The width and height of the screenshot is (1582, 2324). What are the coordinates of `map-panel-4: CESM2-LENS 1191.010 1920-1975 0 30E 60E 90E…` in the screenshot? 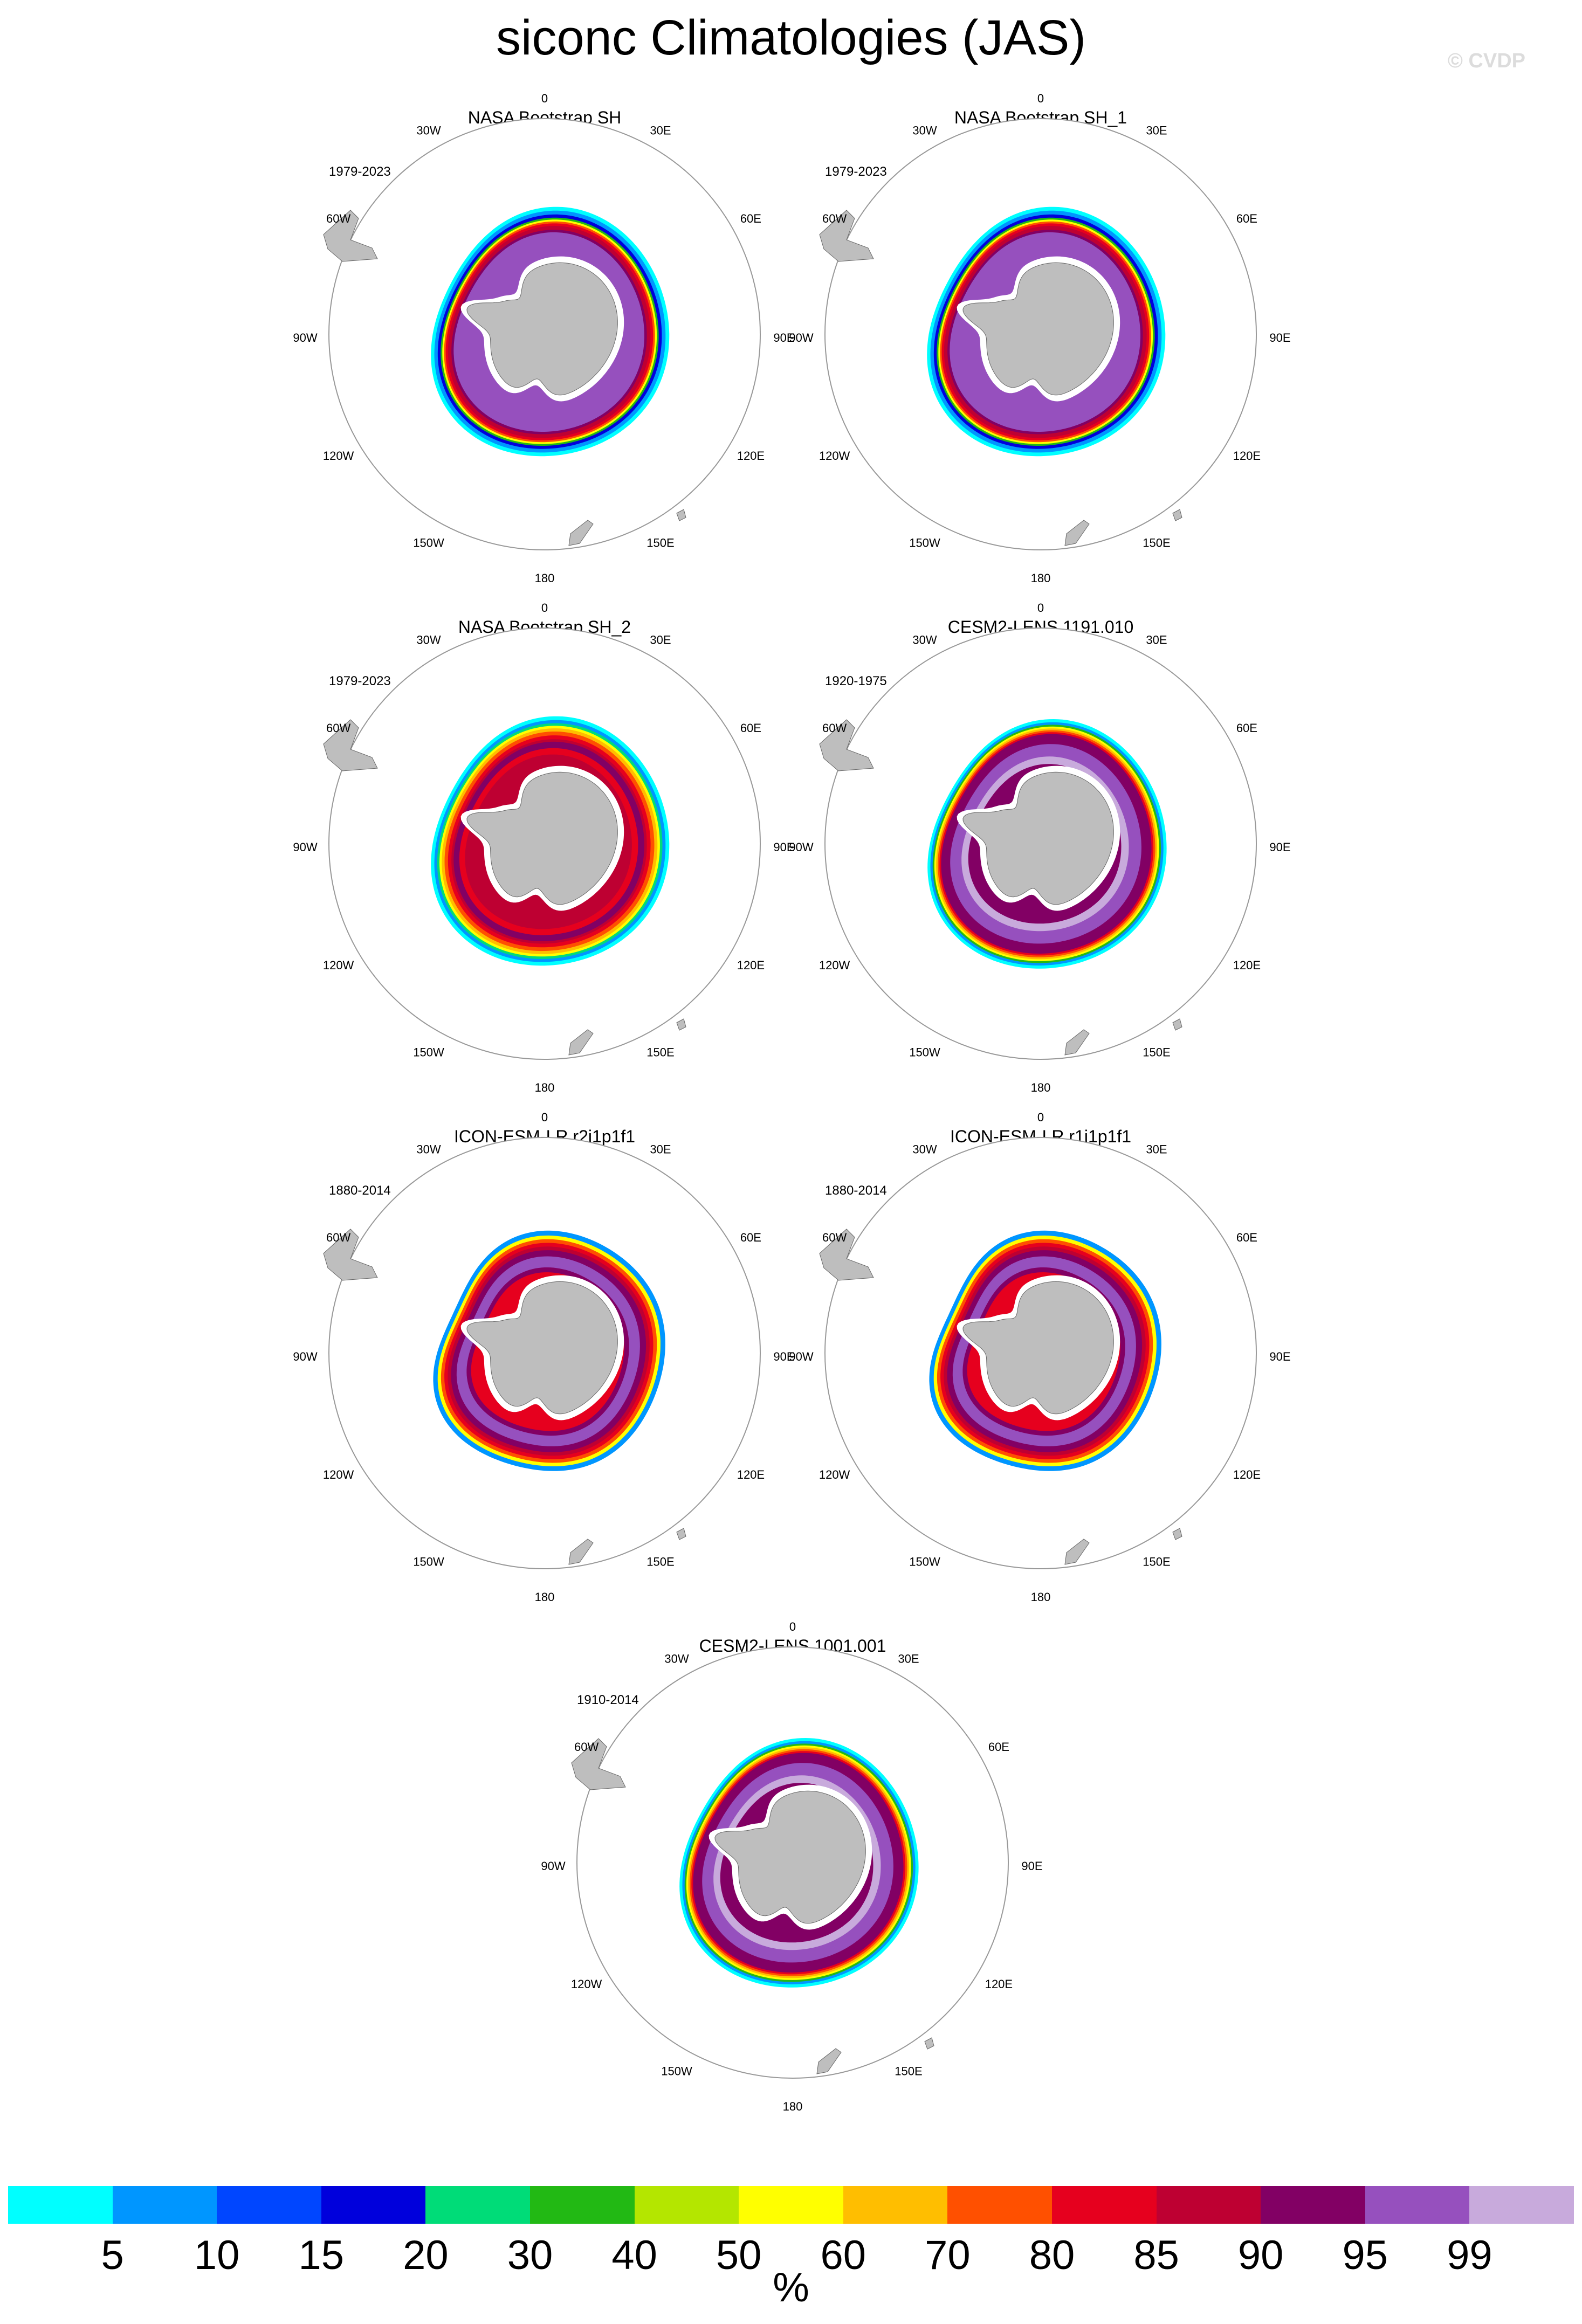 It's located at (1040, 865).